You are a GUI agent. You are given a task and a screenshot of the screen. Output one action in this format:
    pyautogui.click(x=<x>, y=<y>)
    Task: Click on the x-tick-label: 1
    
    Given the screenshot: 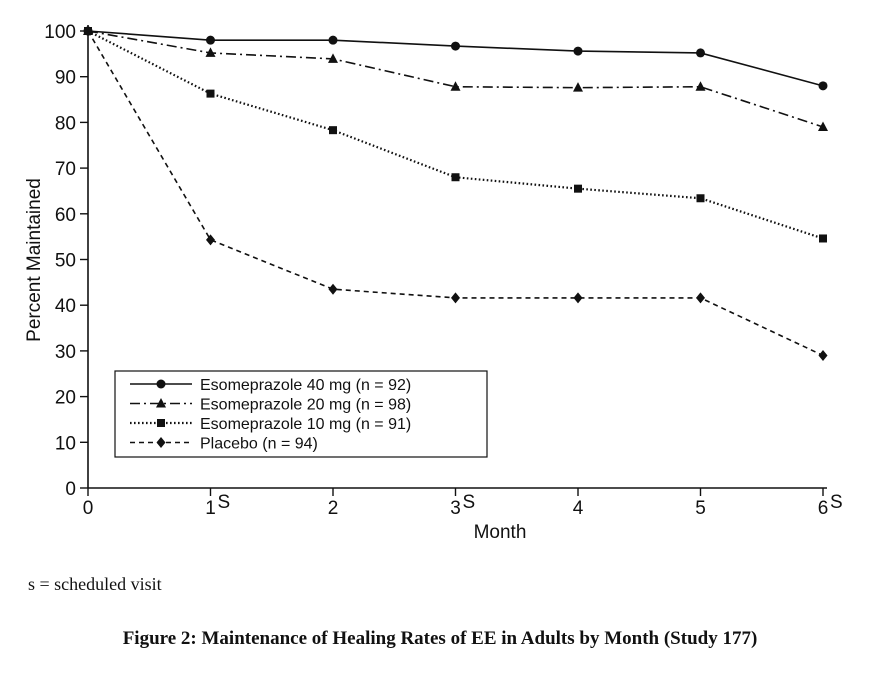 What is the action you would take?
    pyautogui.click(x=210, y=508)
    